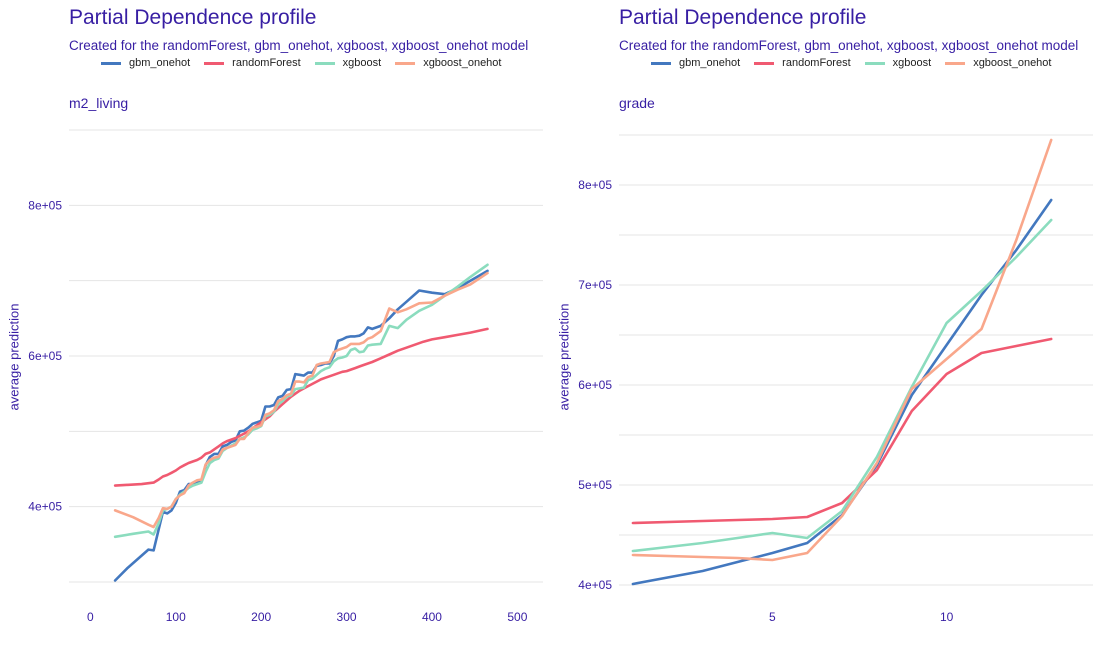 The width and height of the screenshot is (1100, 650). Describe the element at coordinates (90, 617) in the screenshot. I see `x-tick-label: 0` at that location.